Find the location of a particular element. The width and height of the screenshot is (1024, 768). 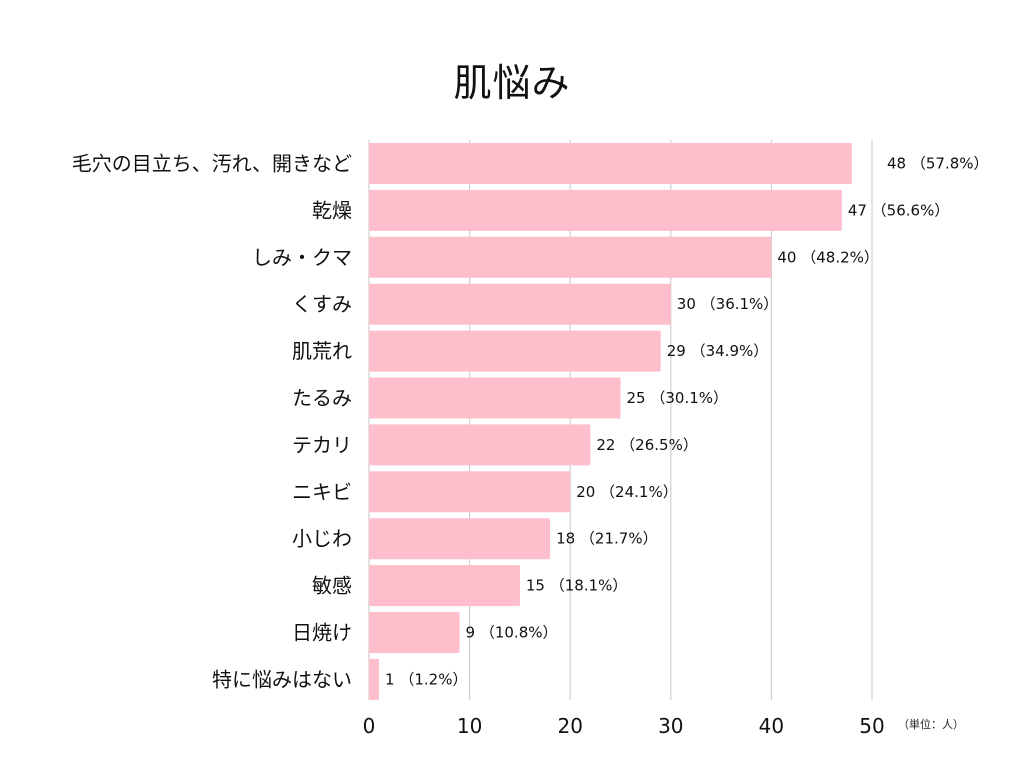

category-label: テカリ is located at coordinates (322, 445).